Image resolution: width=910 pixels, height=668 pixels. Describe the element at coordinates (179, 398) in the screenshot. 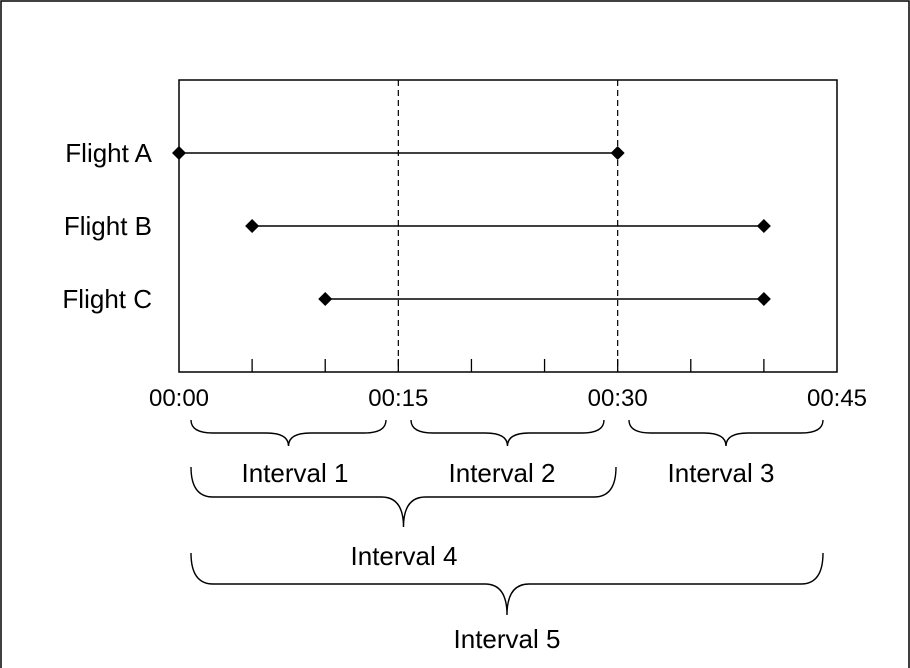

I see `tick-label: 00:00` at that location.